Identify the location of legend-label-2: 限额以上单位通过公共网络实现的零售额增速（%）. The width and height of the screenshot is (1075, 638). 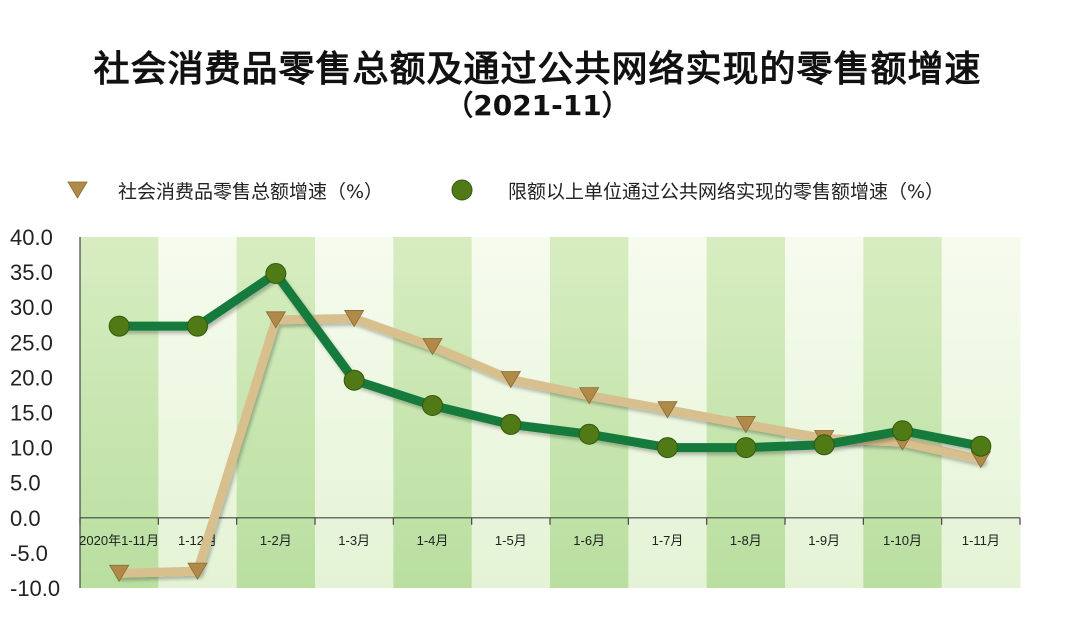
(726, 192).